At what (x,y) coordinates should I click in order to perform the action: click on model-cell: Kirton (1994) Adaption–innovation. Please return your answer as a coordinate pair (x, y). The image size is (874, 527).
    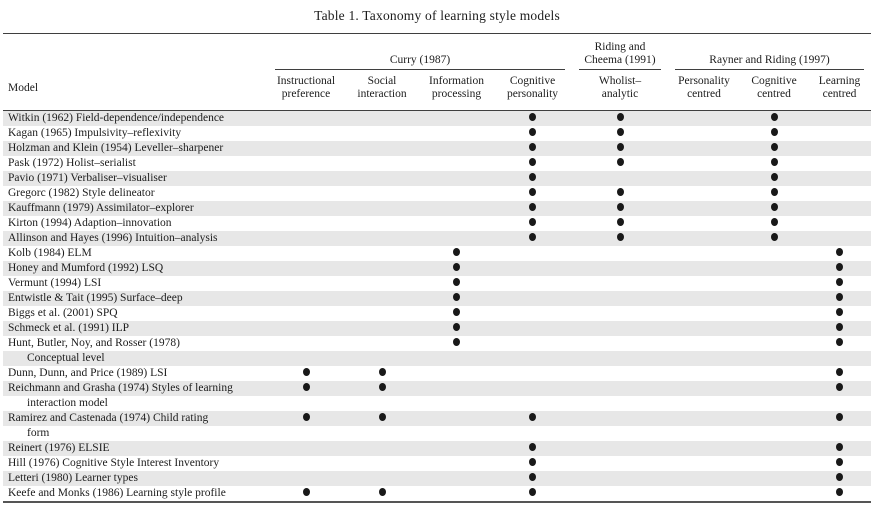
    Looking at the image, I should click on (90, 223).